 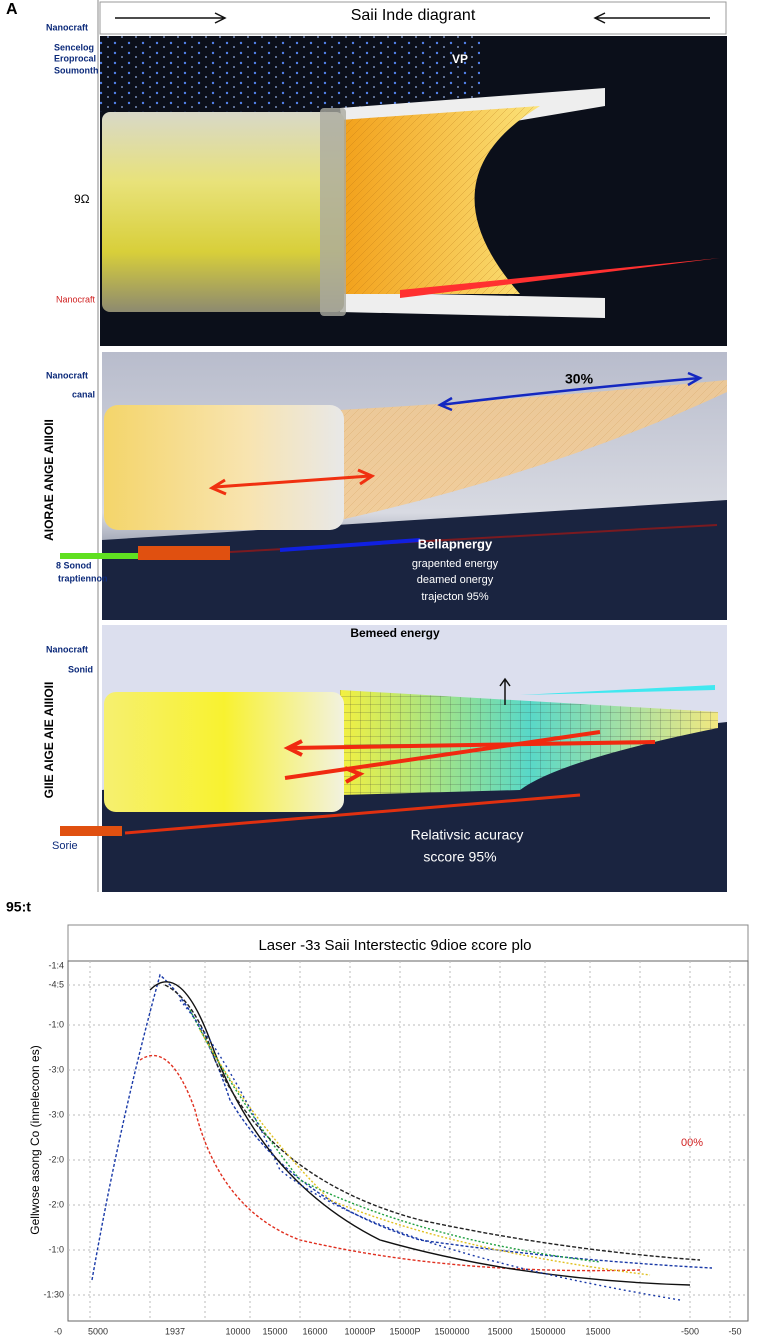 What do you see at coordinates (98, 1331) in the screenshot?
I see `x-tick-label: 5000` at bounding box center [98, 1331].